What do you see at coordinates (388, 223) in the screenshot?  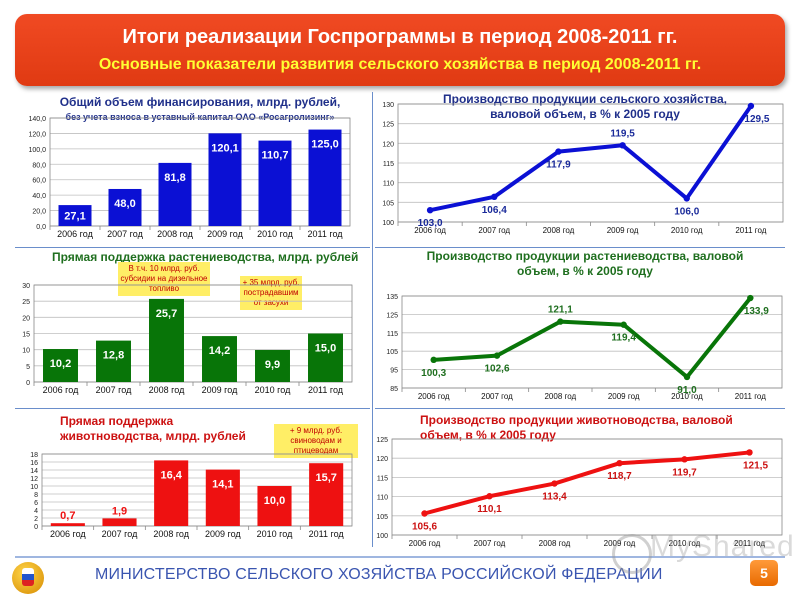 I see `y-tick-label: 100` at bounding box center [388, 223].